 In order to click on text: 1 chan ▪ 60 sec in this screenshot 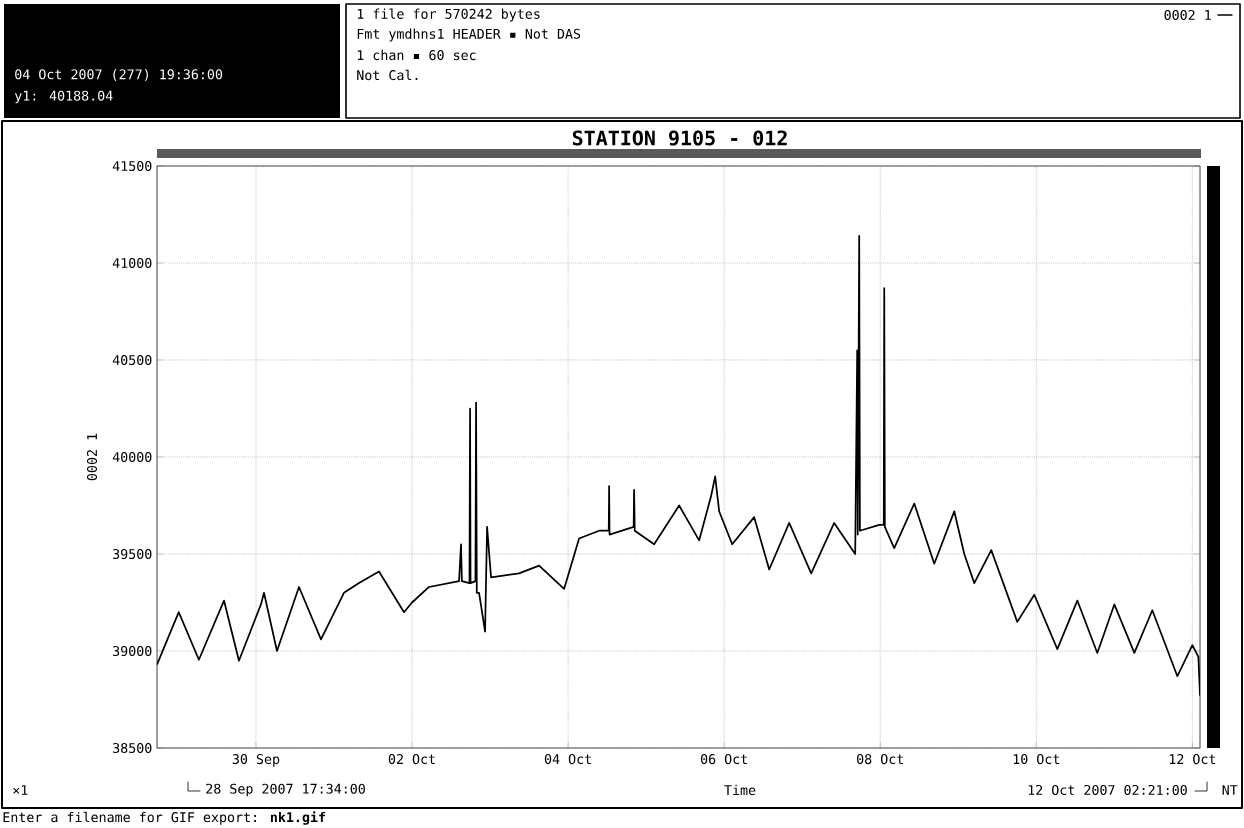, I will do `click(416, 55)`.